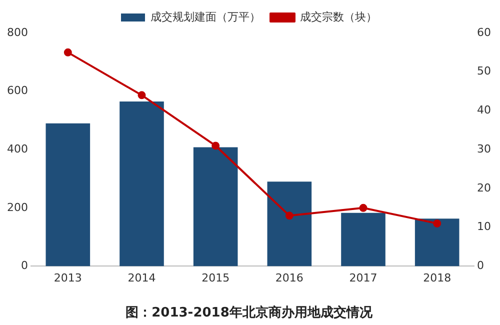 The height and width of the screenshot is (325, 500). I want to click on y2-tick-label: 30, so click(484, 149).